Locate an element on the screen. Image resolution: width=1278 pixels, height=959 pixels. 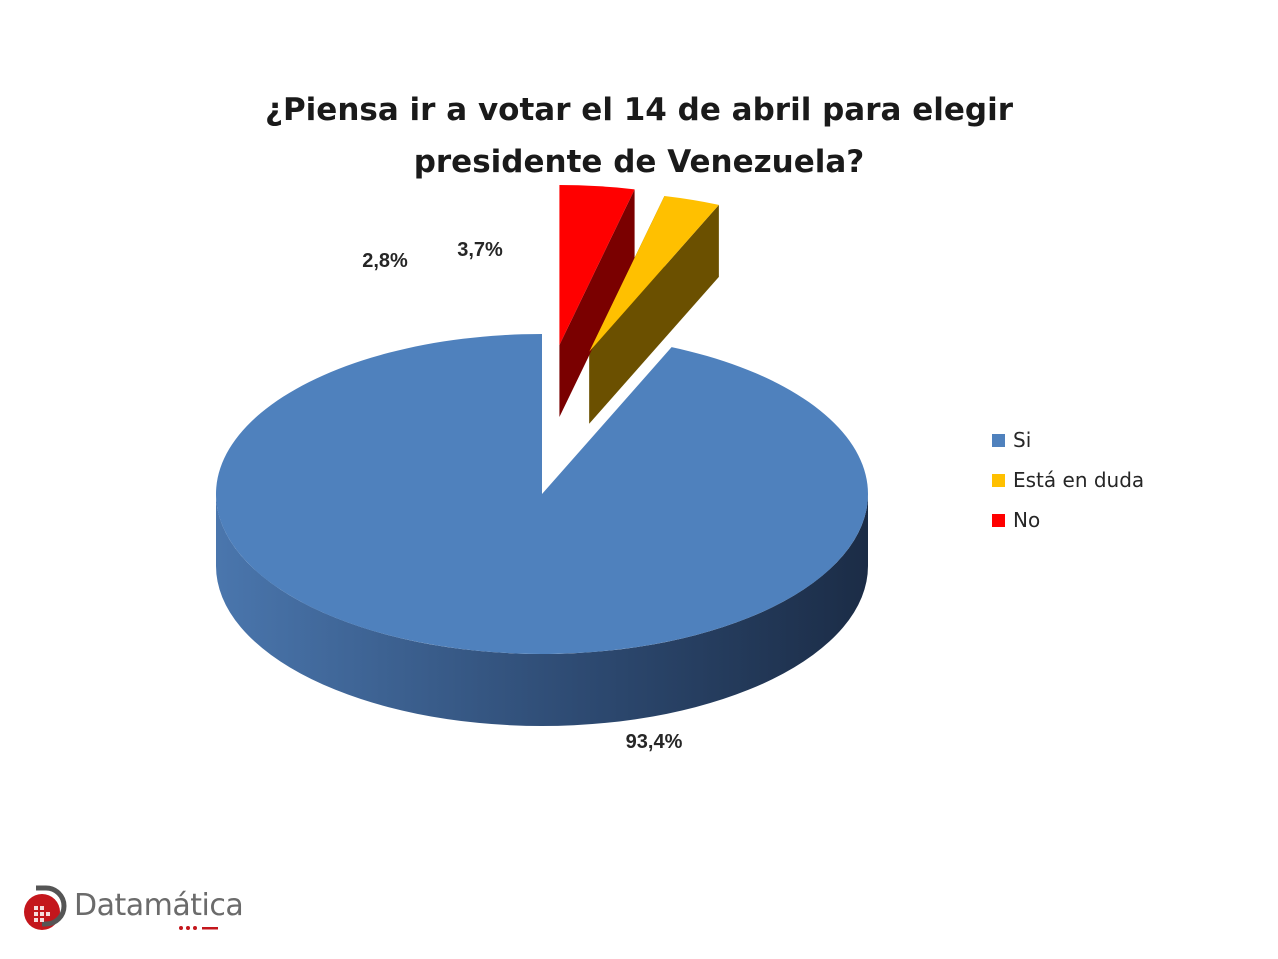
legend-swatch-si is located at coordinates (998, 440).